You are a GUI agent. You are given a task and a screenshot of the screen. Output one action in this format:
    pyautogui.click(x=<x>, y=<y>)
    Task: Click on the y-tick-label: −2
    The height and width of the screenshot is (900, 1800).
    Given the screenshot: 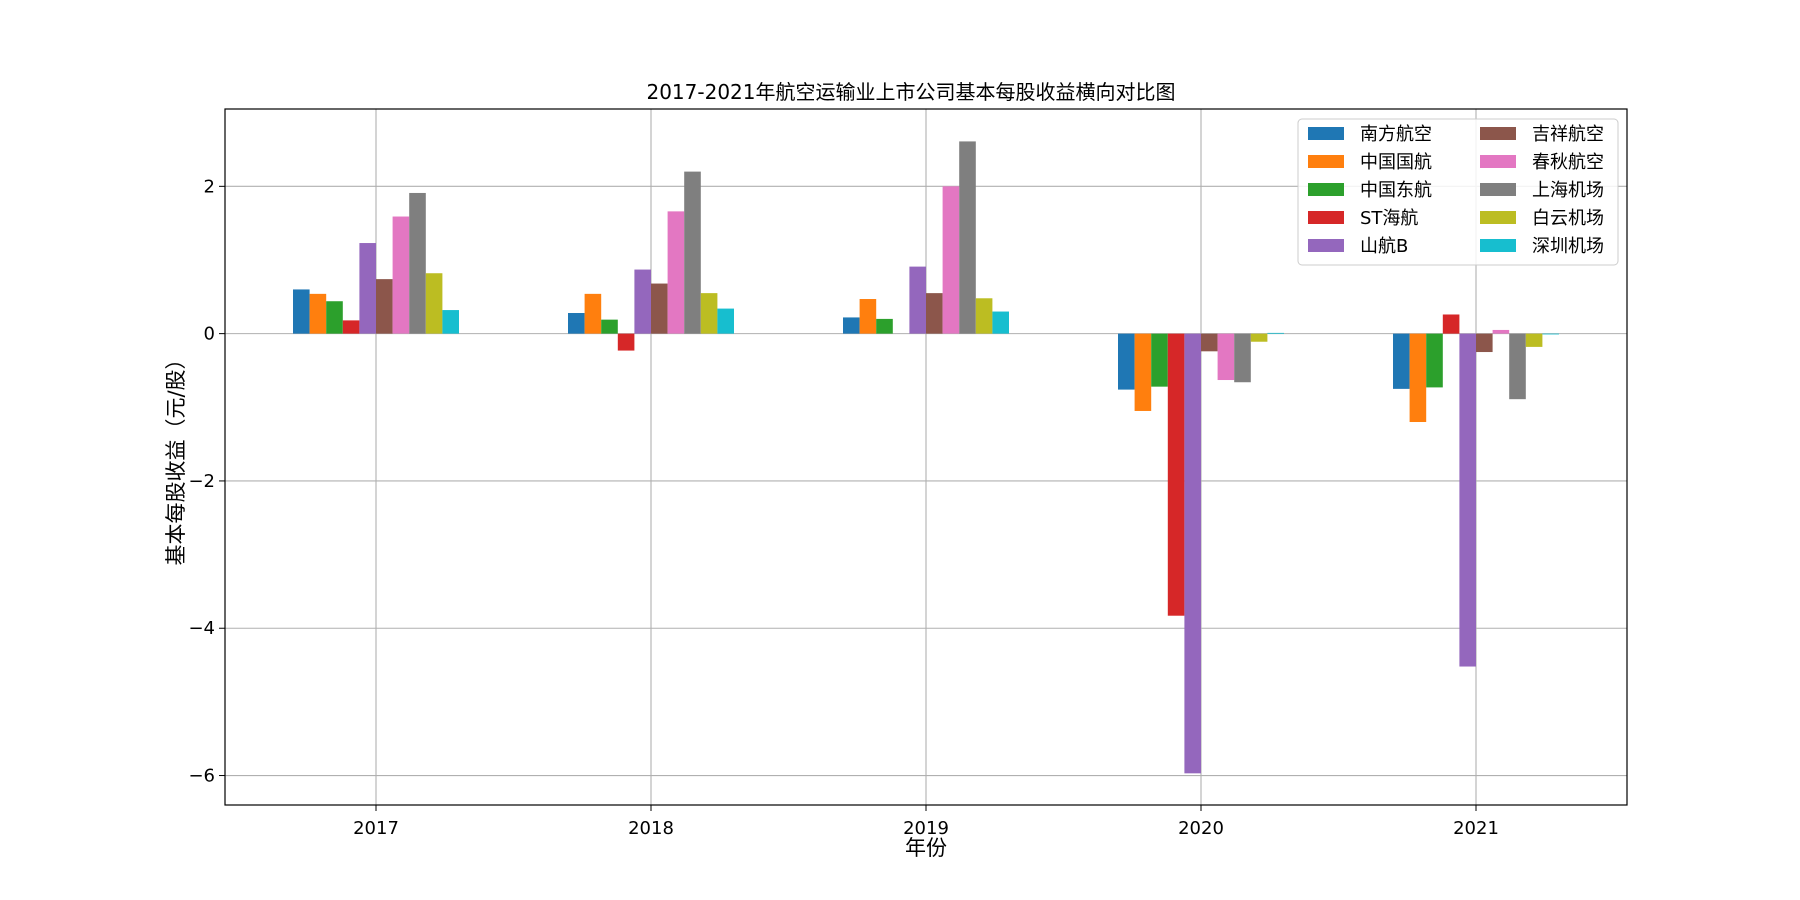 What is the action you would take?
    pyautogui.click(x=201, y=481)
    